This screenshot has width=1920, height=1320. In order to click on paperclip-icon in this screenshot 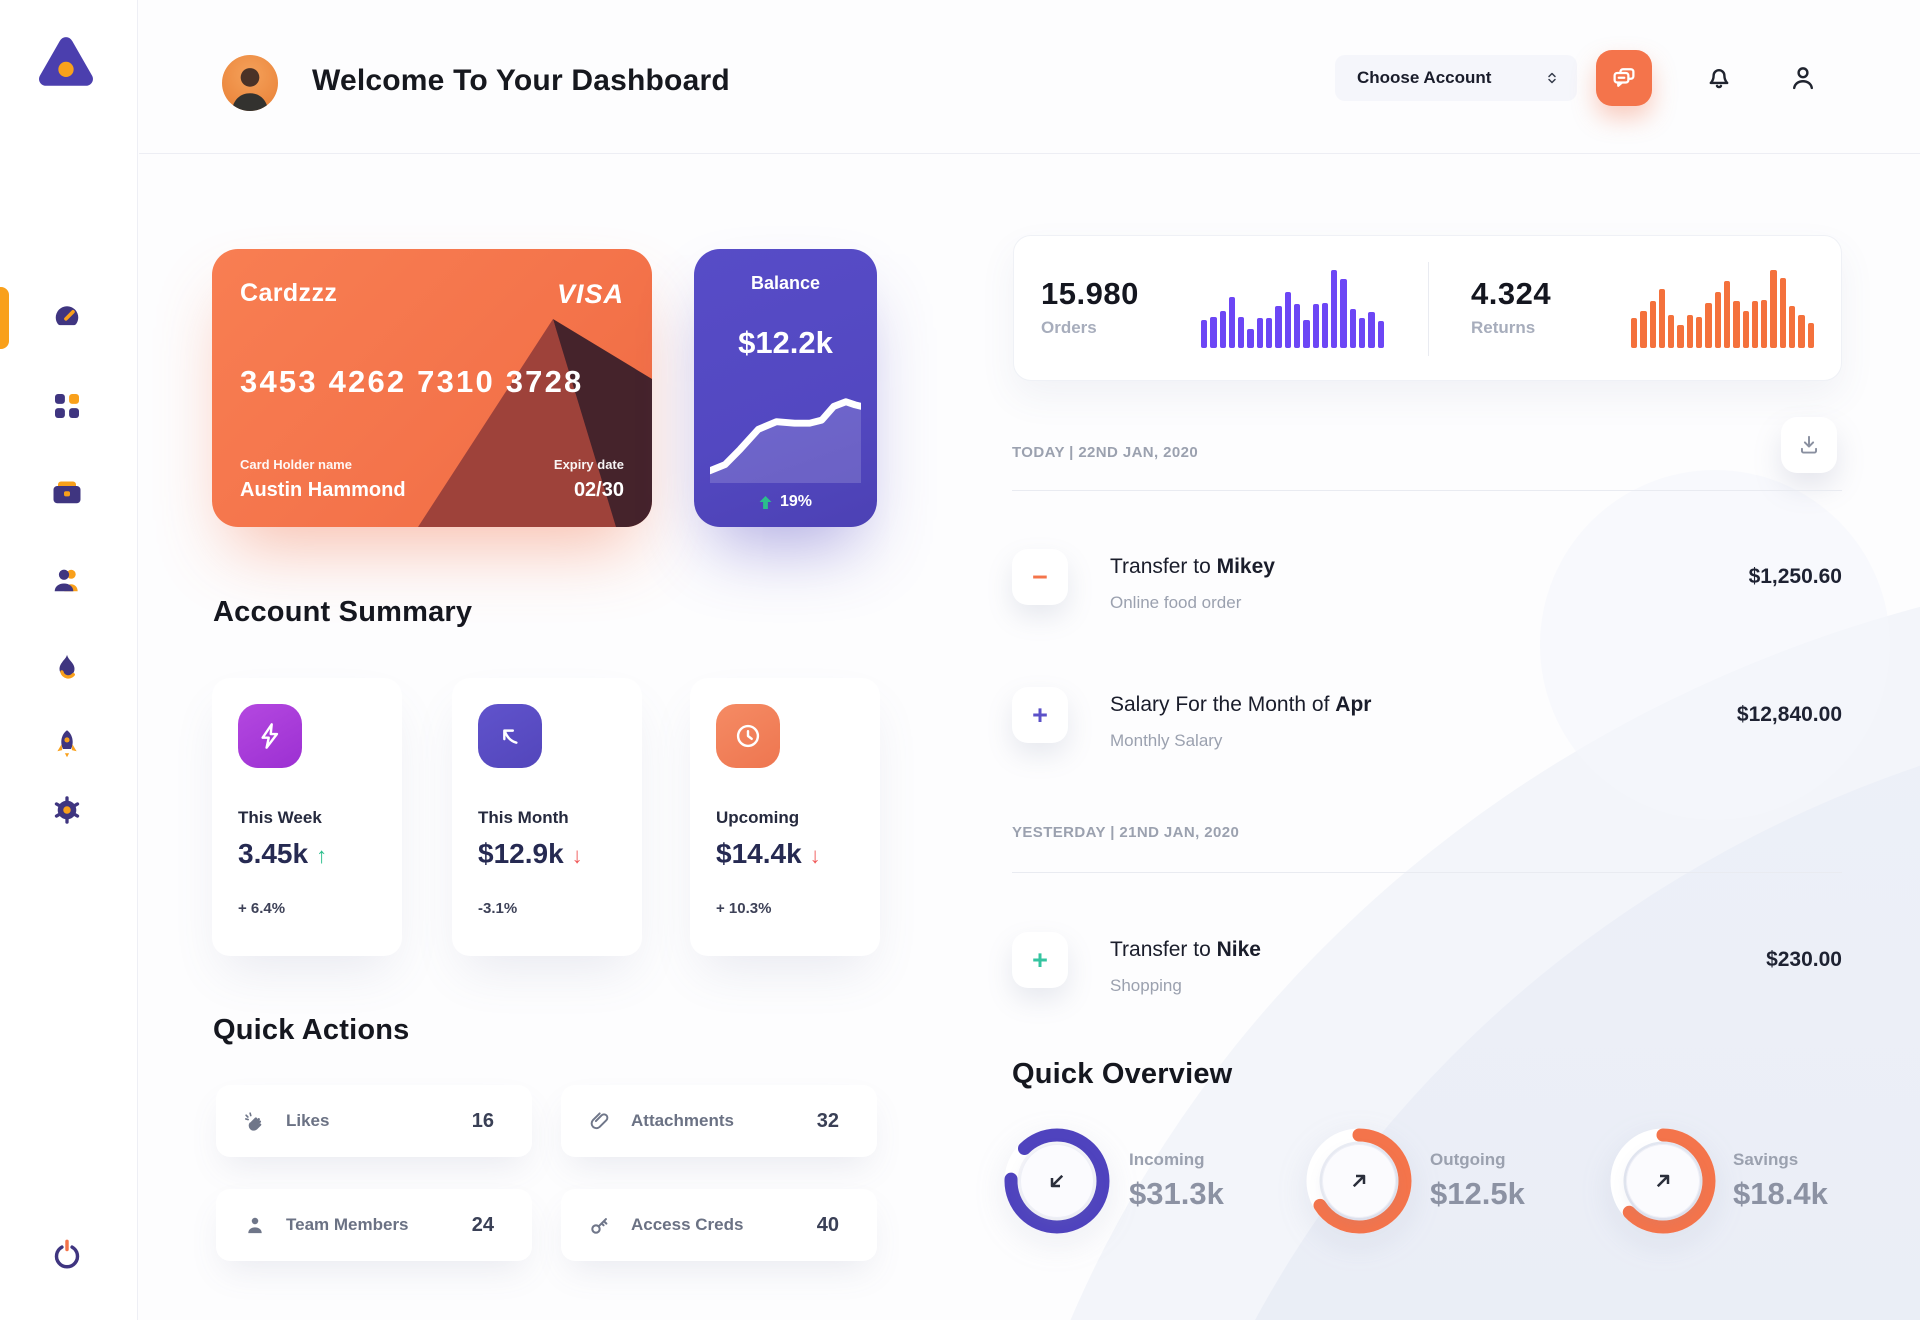, I will do `click(599, 1121)`.